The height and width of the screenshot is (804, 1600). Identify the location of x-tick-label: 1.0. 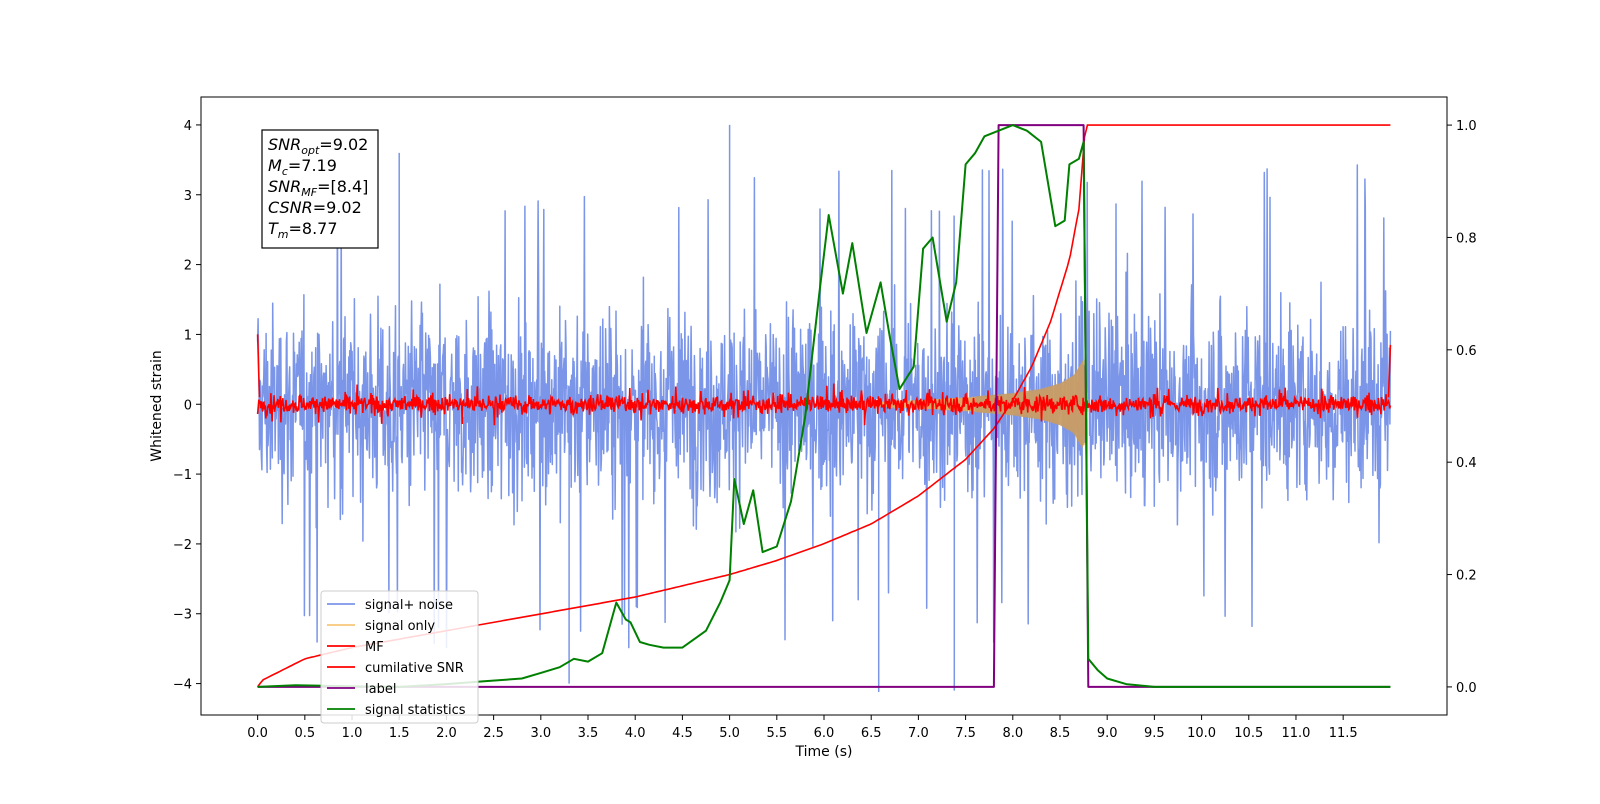
(352, 733).